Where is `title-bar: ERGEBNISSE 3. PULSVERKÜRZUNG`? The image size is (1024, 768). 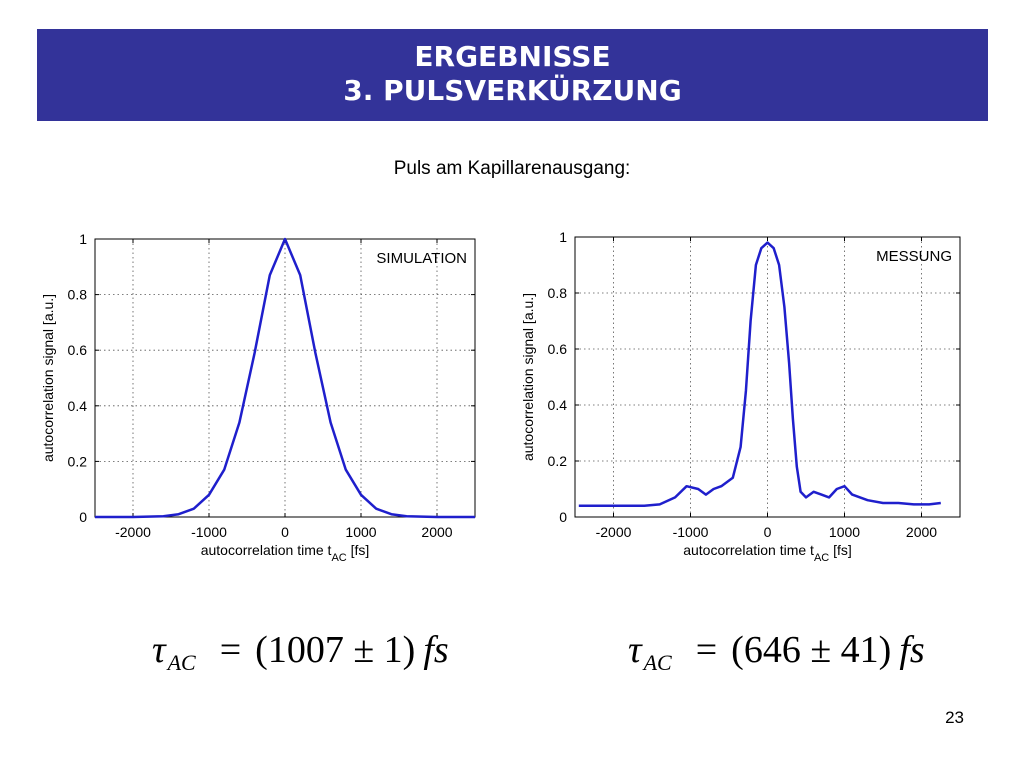
title-bar: ERGEBNISSE 3. PULSVERKÜRZUNG is located at coordinates (512, 75).